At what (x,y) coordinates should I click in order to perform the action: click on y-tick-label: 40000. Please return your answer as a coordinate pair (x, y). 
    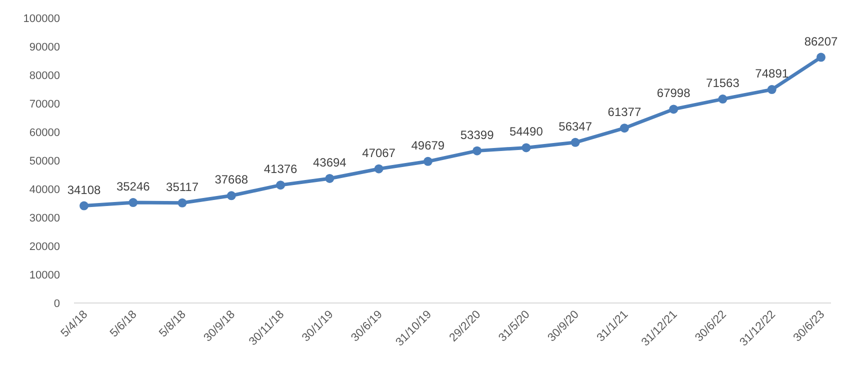
    Looking at the image, I should click on (44, 190).